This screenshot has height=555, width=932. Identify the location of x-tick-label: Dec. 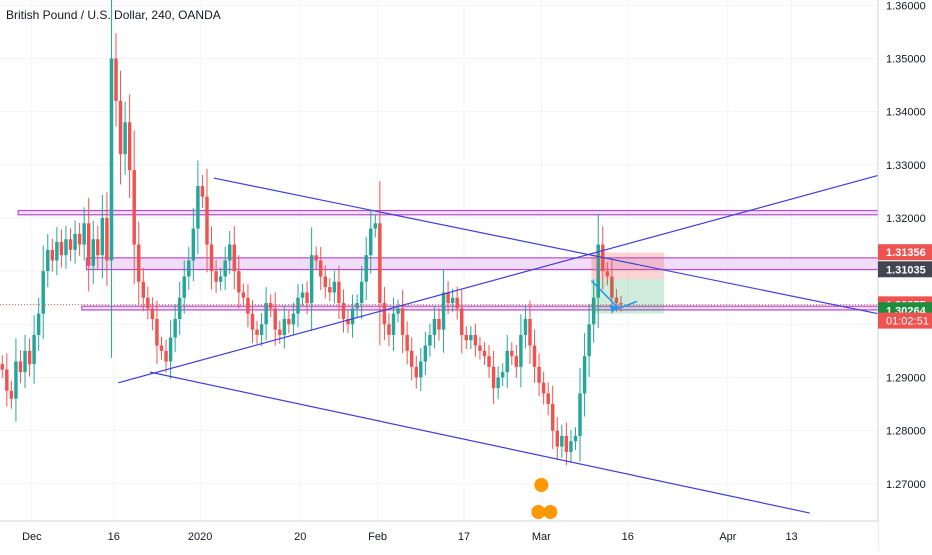
(32, 537).